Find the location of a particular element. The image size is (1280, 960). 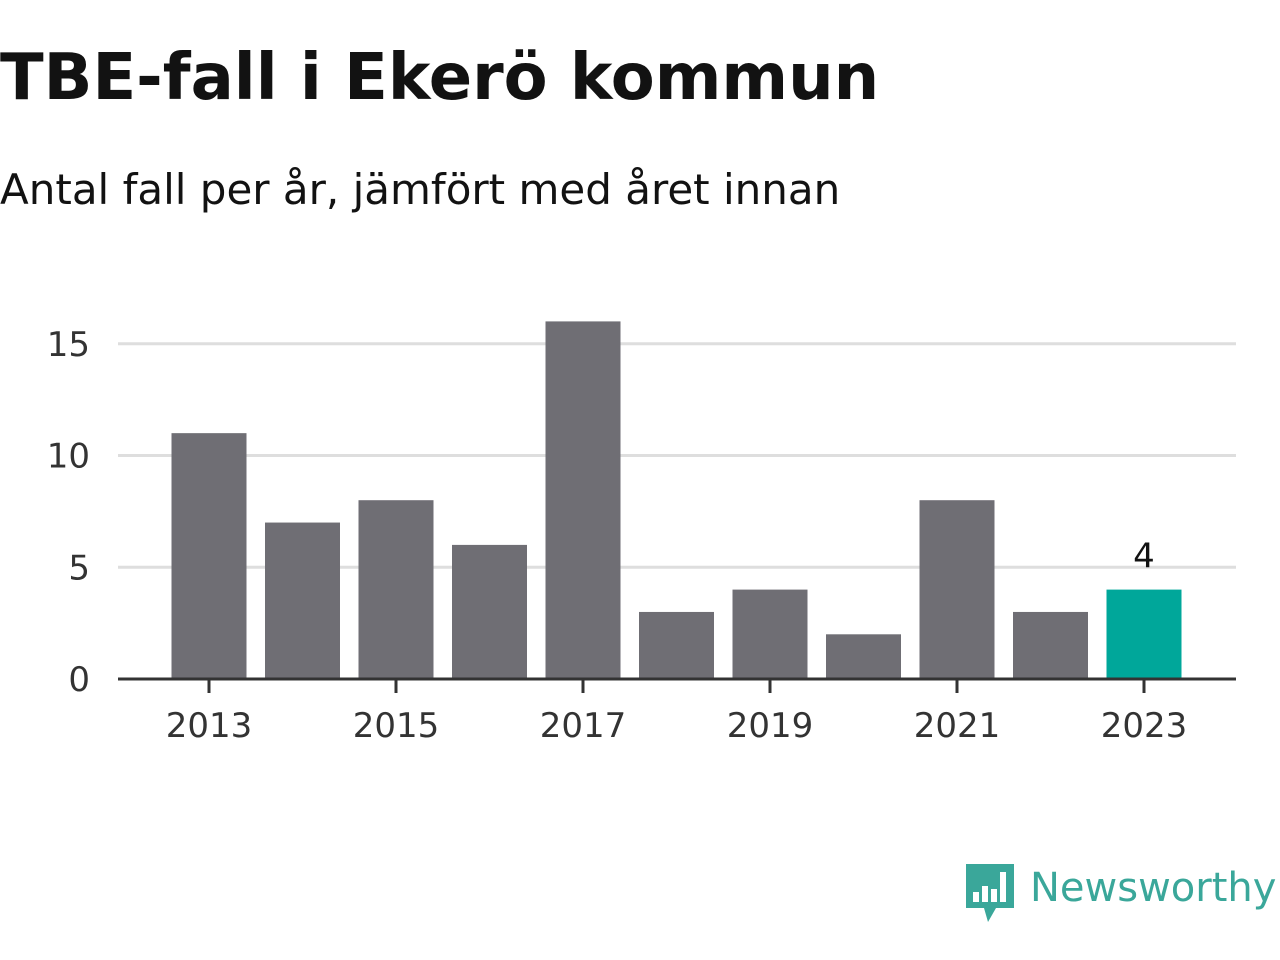

y-tick-label: 0 is located at coordinates (79, 680).